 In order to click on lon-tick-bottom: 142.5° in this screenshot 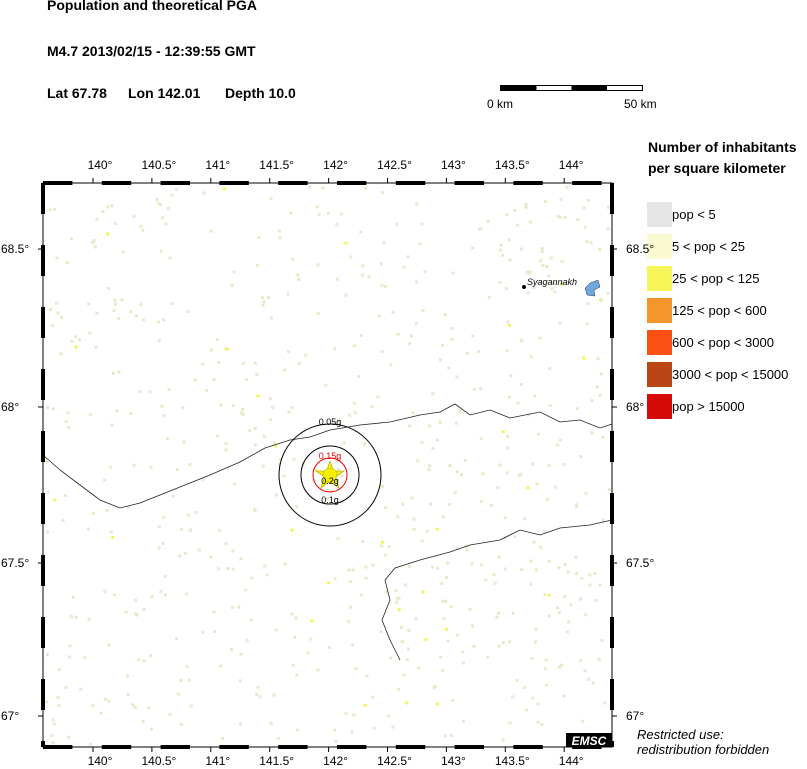, I will do `click(394, 761)`.